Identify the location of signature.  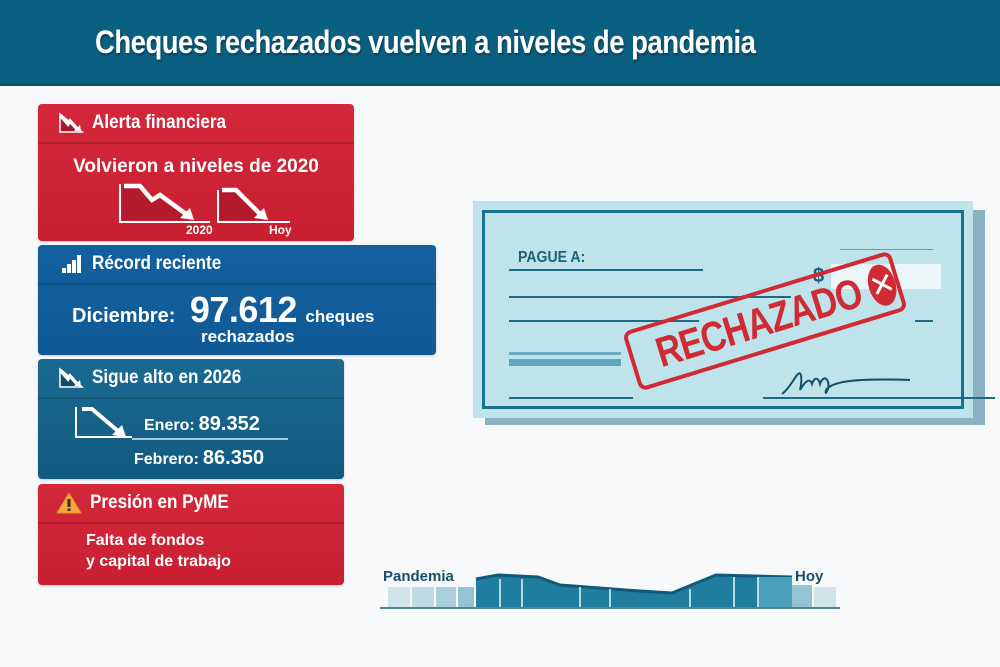
(846, 383).